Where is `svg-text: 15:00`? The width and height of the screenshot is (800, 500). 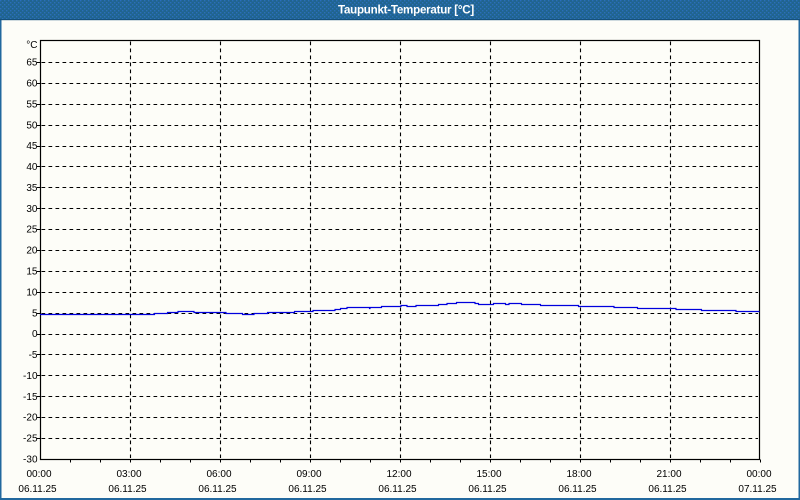
svg-text: 15:00 is located at coordinates (488, 474).